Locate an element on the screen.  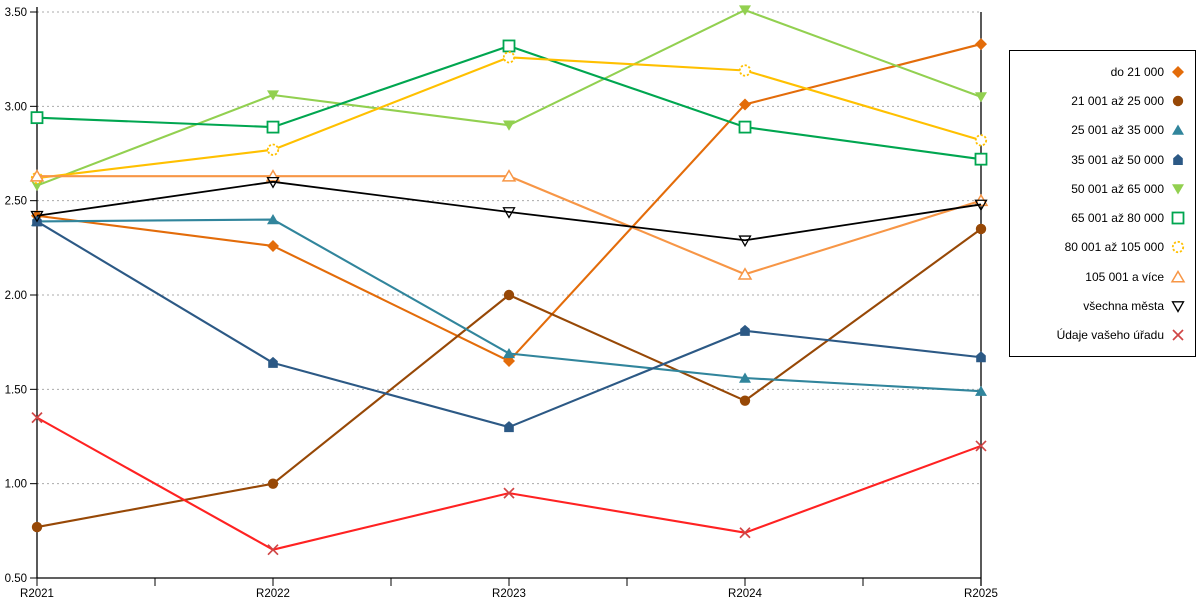
y-tick-label: 2.50 is located at coordinates (16, 202).